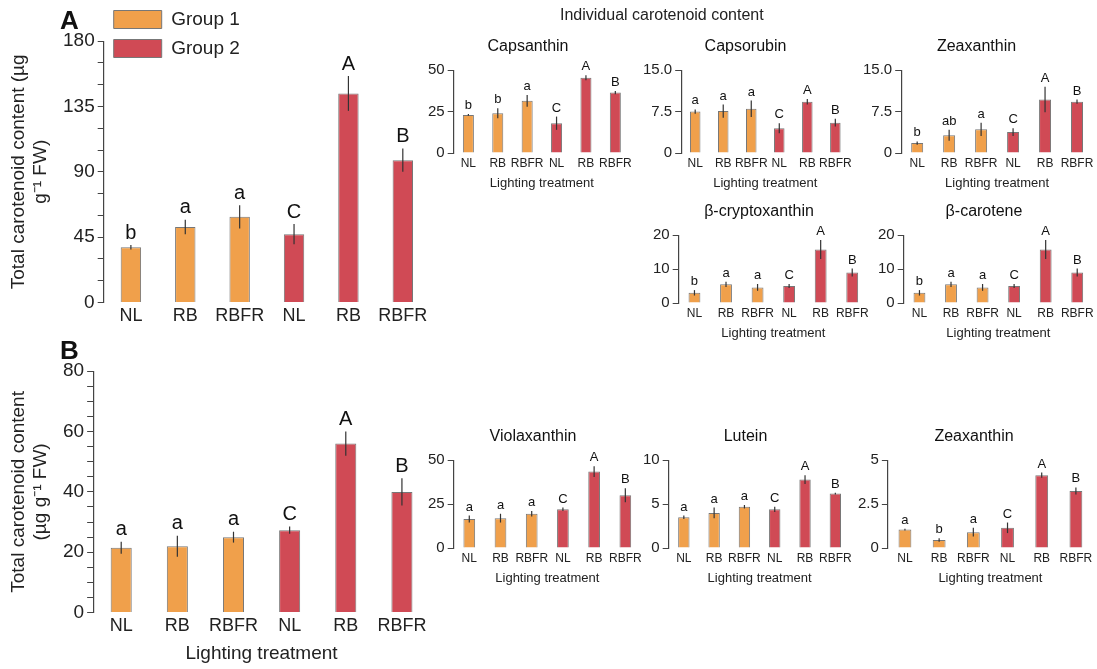  What do you see at coordinates (984, 211) in the screenshot?
I see `chart-title: β-carotene` at bounding box center [984, 211].